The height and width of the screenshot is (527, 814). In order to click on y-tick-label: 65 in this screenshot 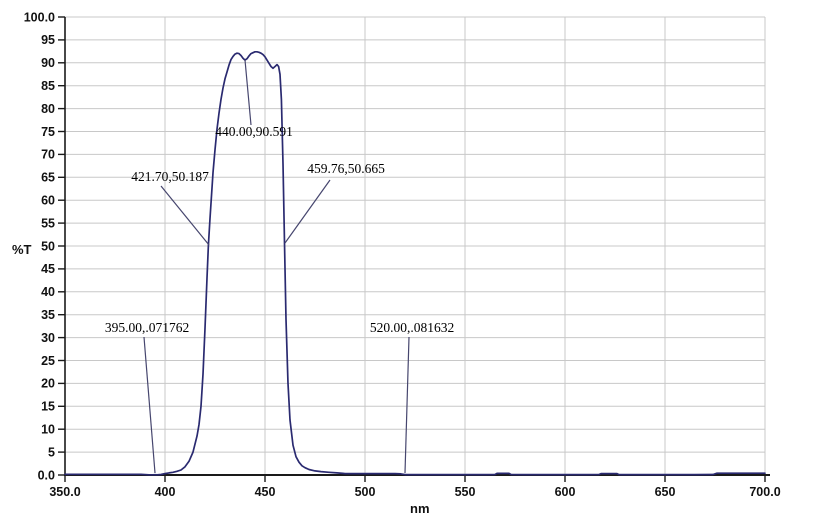, I will do `click(48, 178)`.